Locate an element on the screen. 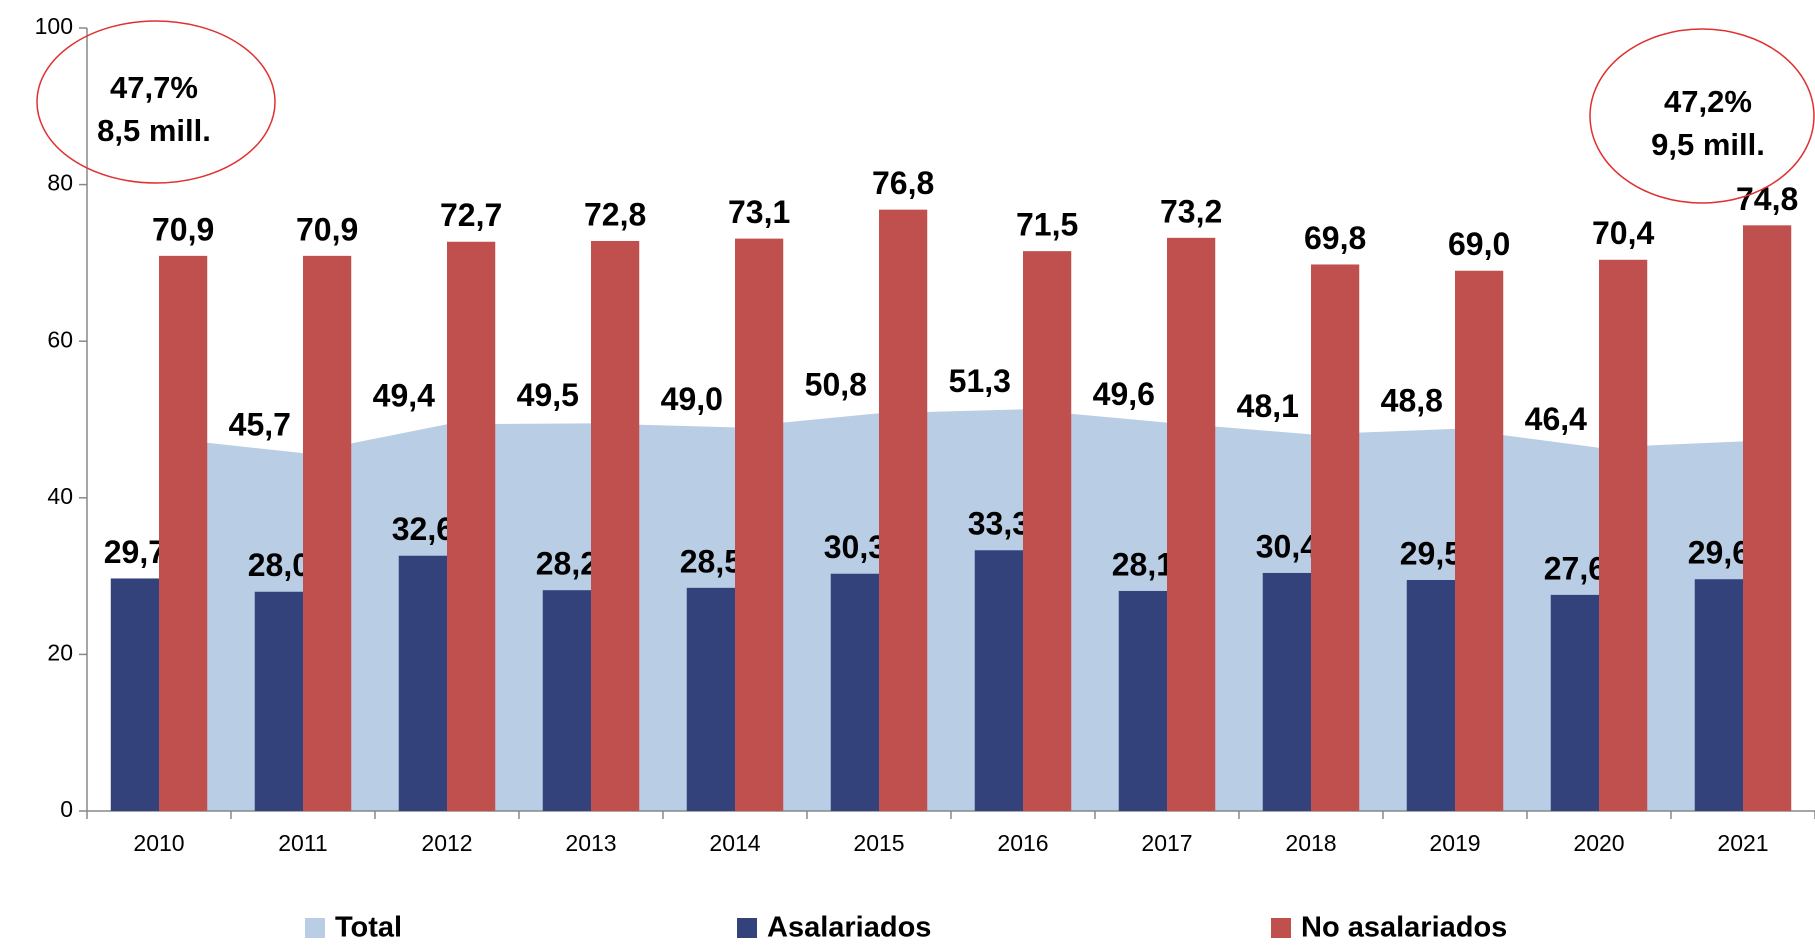  data-label: 32,6 is located at coordinates (423, 529).